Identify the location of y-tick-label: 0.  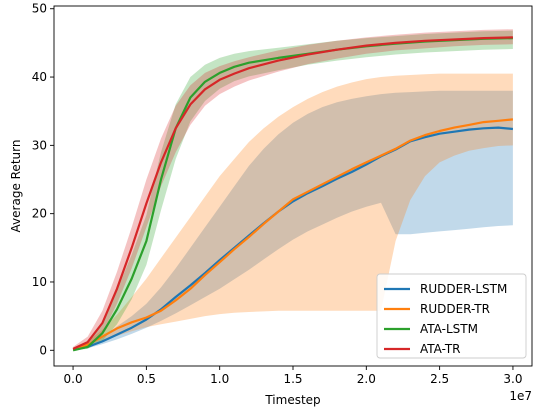
(43, 350).